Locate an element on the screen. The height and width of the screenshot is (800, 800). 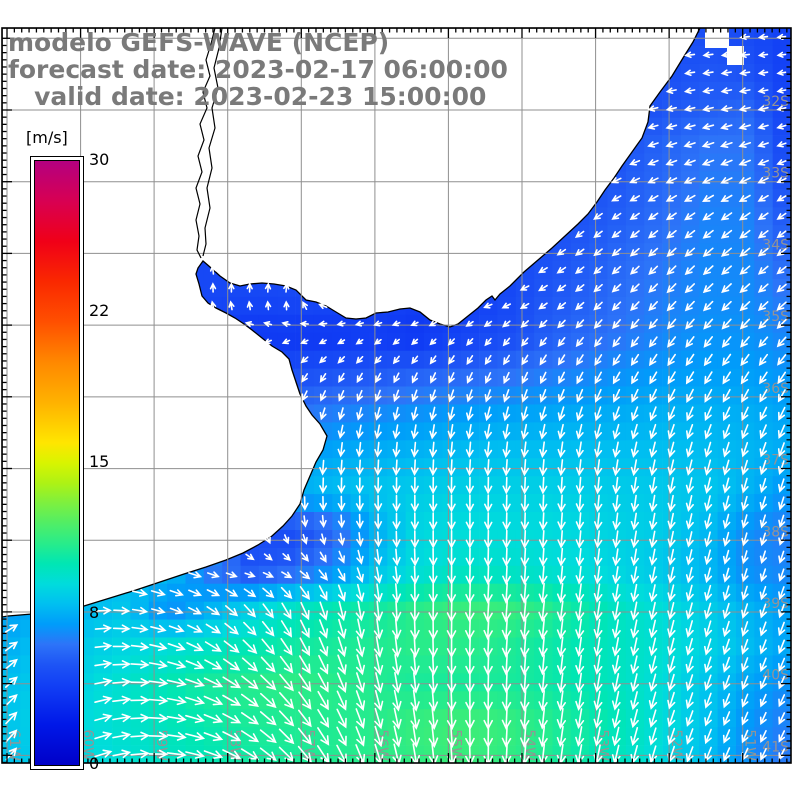
lat-label: 33S is located at coordinates (775, 174).